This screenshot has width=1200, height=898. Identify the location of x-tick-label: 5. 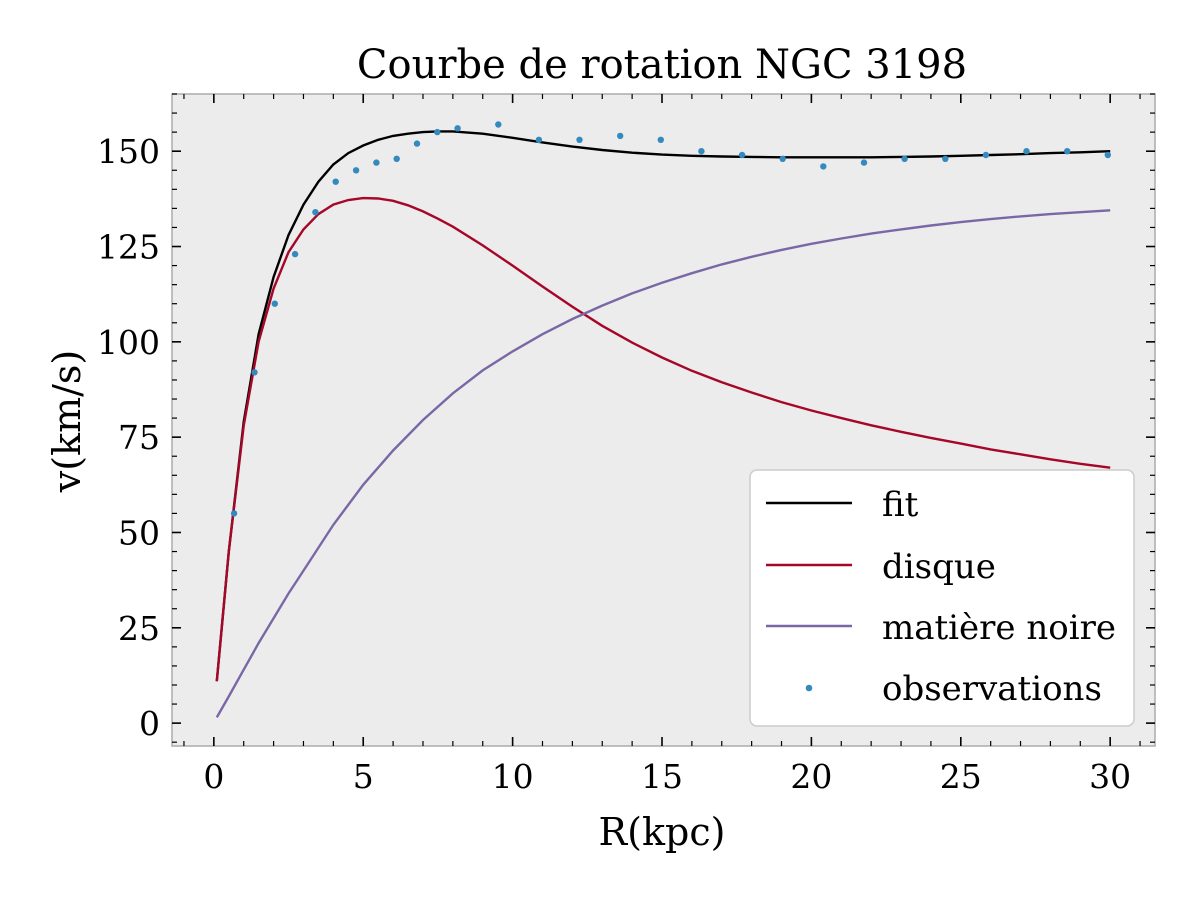
(363, 776).